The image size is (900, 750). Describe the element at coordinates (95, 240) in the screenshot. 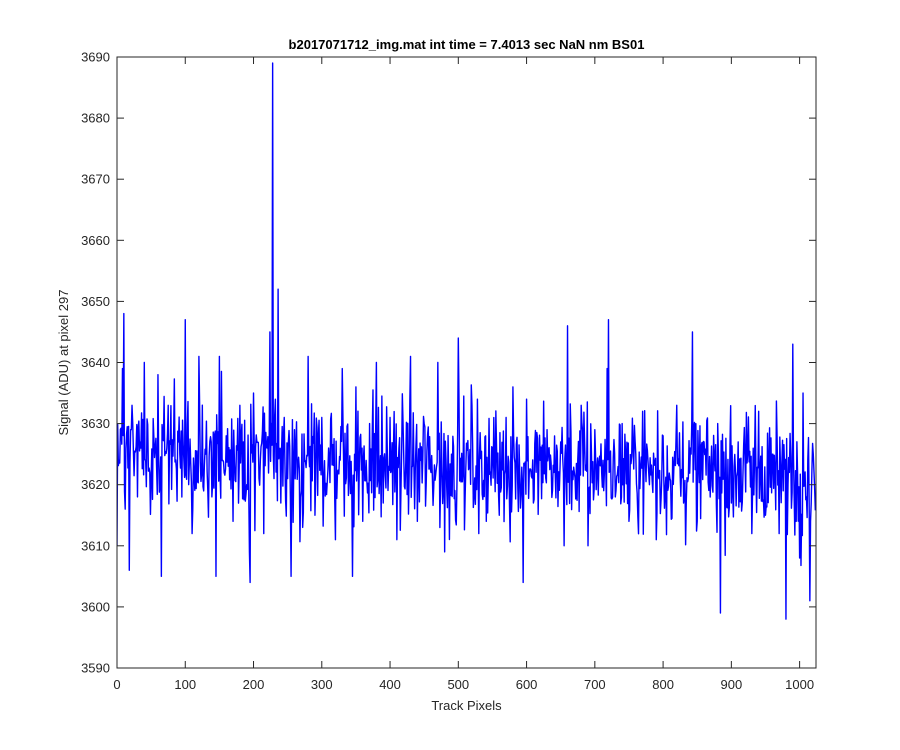

I see `y-tick-label: 3660` at that location.